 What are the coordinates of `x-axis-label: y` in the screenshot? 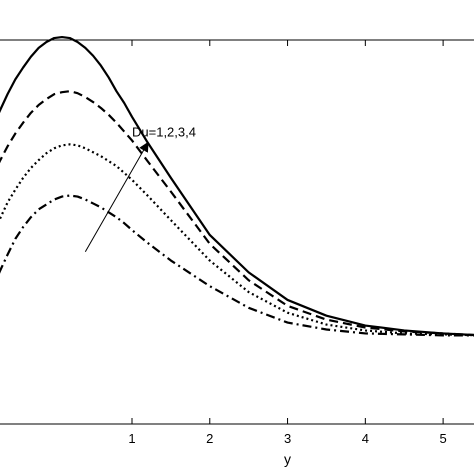 It's located at (287, 459).